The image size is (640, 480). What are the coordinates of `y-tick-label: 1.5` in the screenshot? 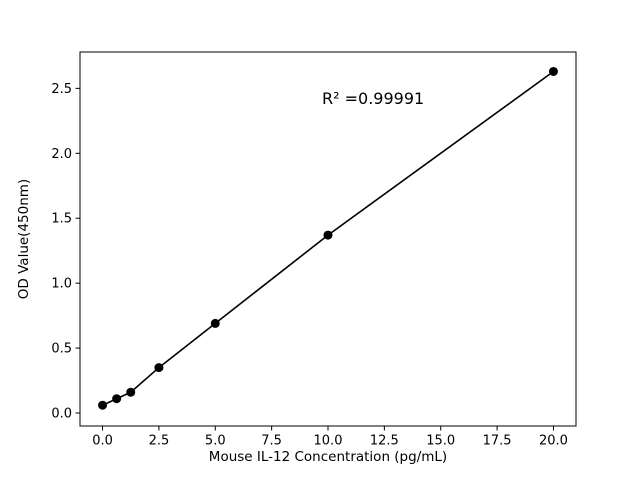 It's located at (61, 219).